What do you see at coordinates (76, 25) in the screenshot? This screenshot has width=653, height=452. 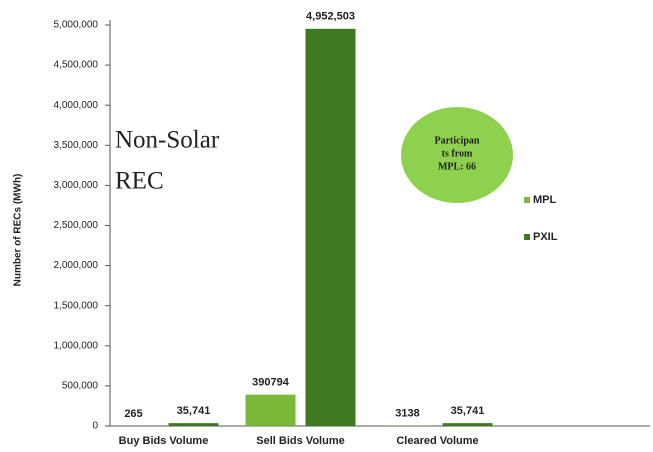 I see `y-tick-label: 5,000,000` at bounding box center [76, 25].